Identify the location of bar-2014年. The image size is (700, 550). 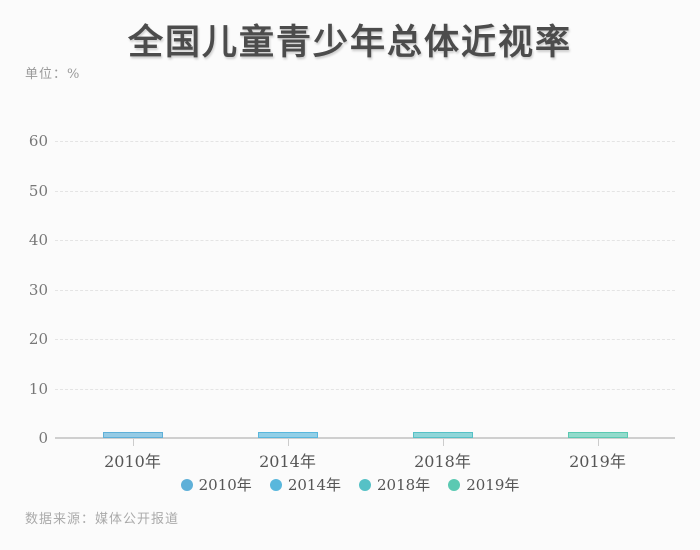
(287, 435).